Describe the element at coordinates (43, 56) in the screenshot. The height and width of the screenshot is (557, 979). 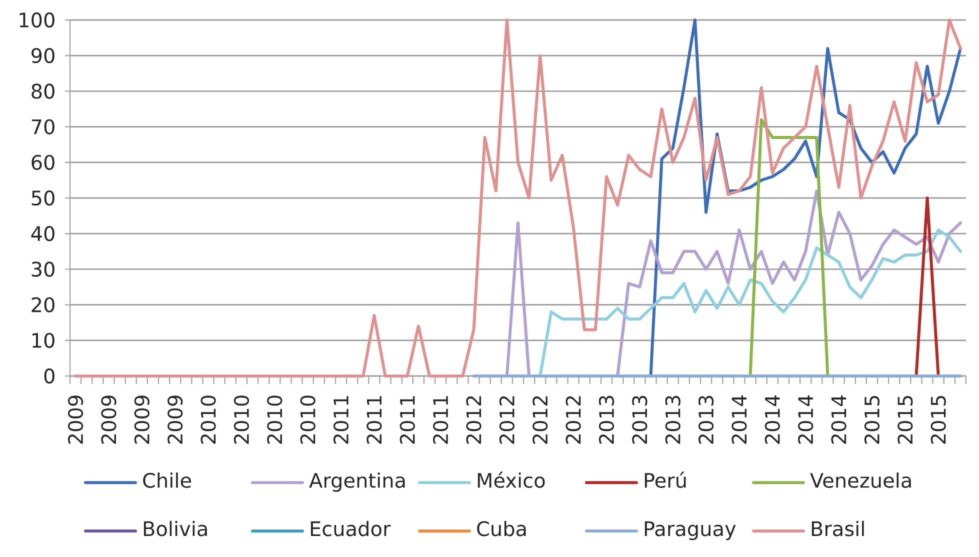
I see `y-tick-label: 90` at that location.